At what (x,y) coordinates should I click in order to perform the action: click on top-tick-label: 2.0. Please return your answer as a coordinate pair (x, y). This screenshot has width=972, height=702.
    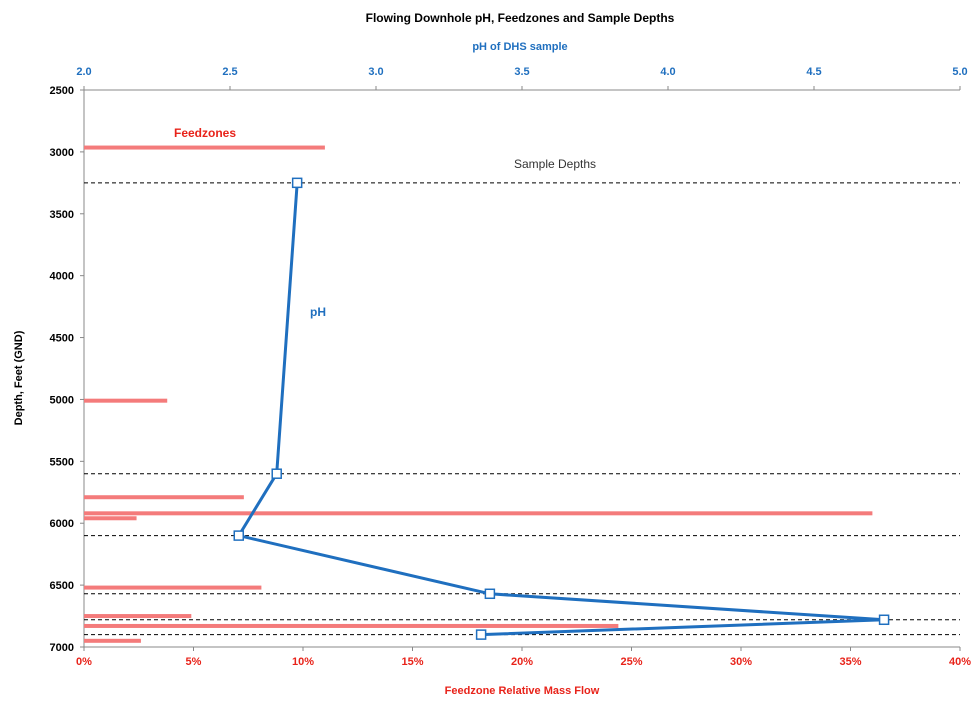
    Looking at the image, I should click on (83, 72).